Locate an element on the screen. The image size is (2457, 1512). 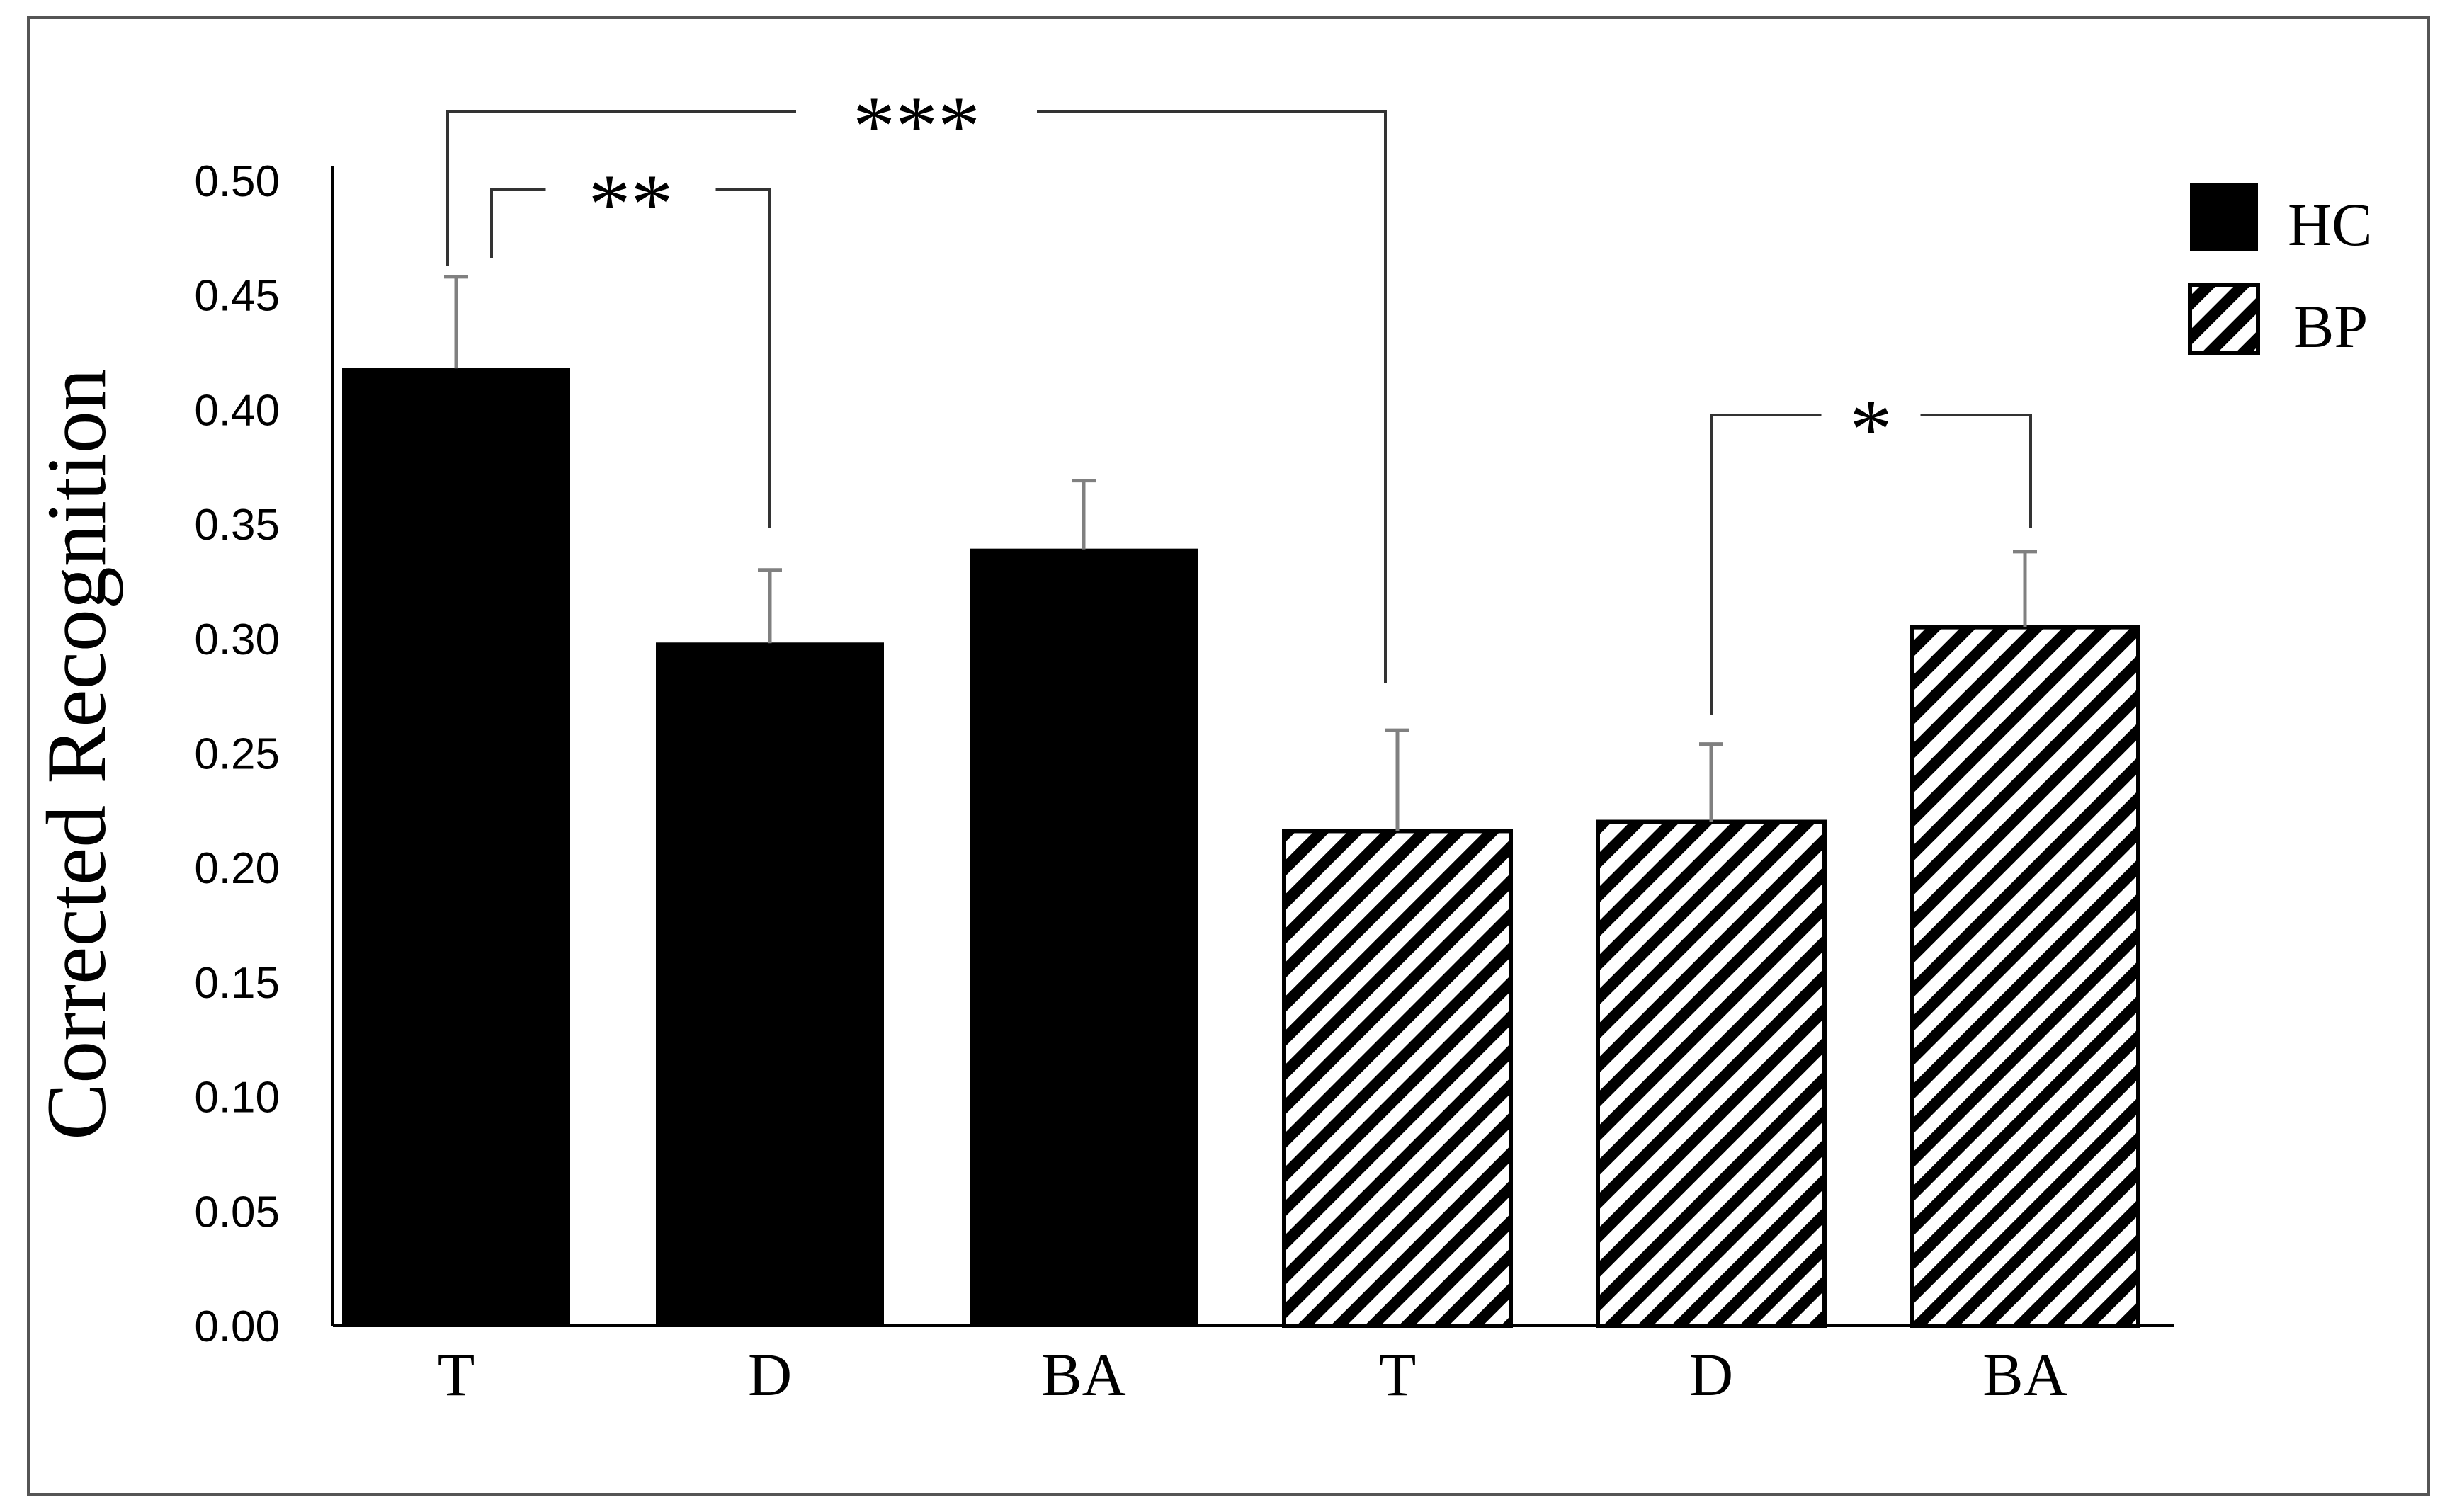
y-tick-label: 0.20 is located at coordinates (237, 868).